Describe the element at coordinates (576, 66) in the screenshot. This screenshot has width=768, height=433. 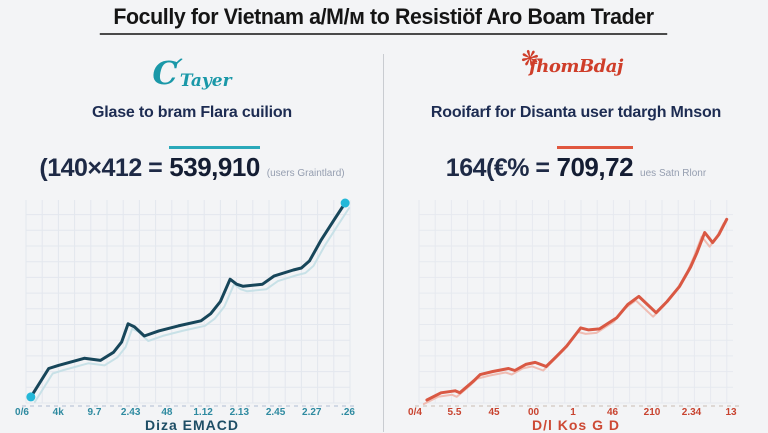
I see `logo-text: fhomBdaj` at that location.